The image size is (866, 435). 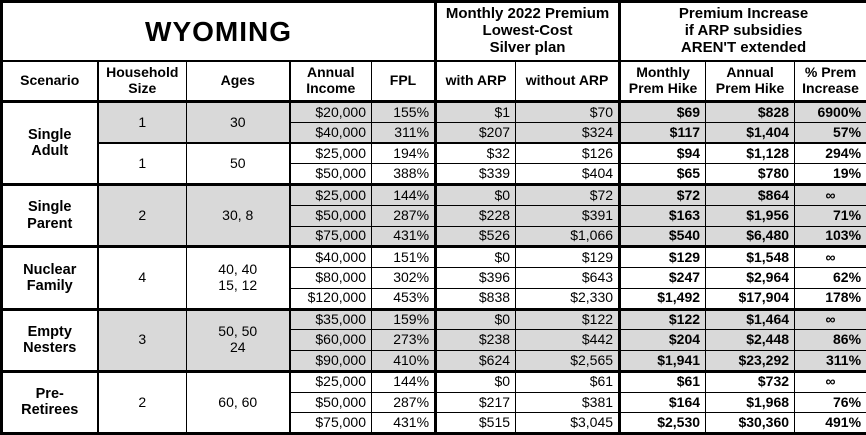 What do you see at coordinates (663, 319) in the screenshot?
I see `monthly-hike-cell: $122` at bounding box center [663, 319].